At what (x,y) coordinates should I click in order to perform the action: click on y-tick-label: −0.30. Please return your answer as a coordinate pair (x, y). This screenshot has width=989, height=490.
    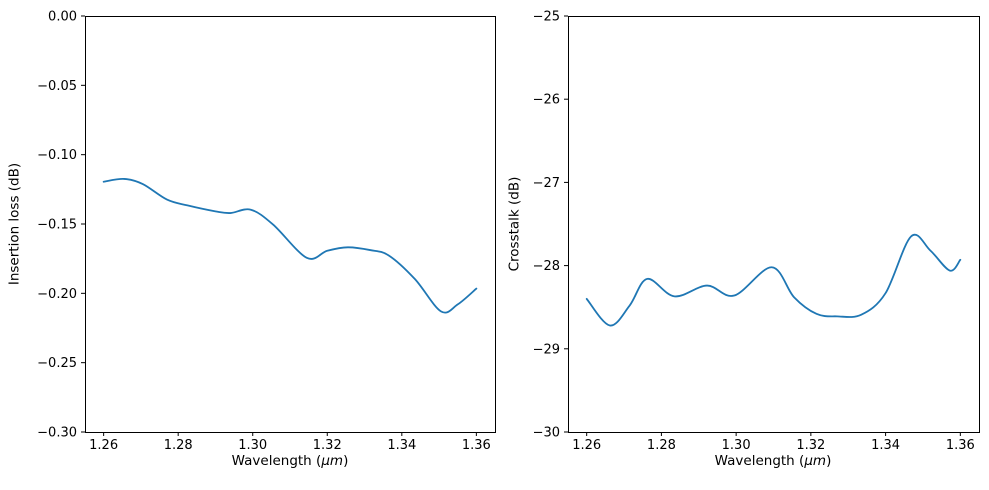
    Looking at the image, I should click on (57, 433).